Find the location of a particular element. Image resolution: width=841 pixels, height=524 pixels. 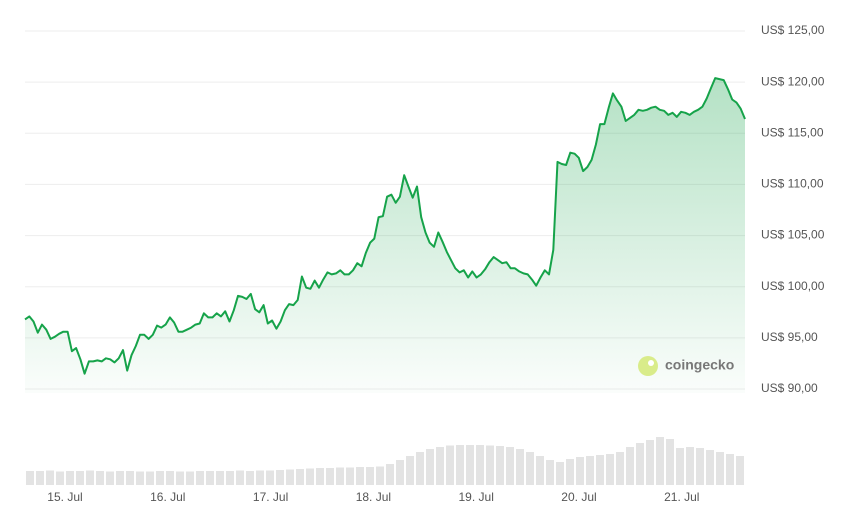

y-tick-label: US$ 110,00 is located at coordinates (792, 184).